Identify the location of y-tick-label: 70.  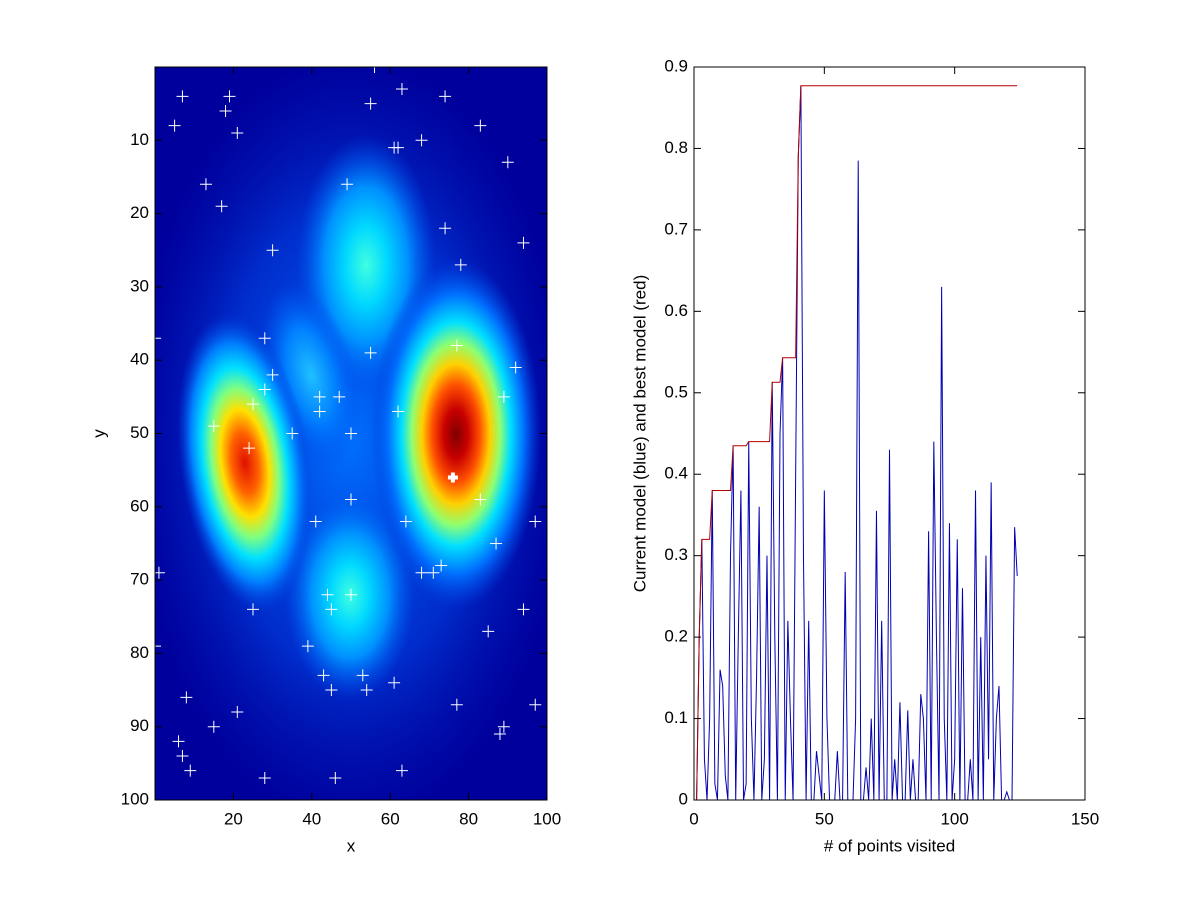
(139, 579).